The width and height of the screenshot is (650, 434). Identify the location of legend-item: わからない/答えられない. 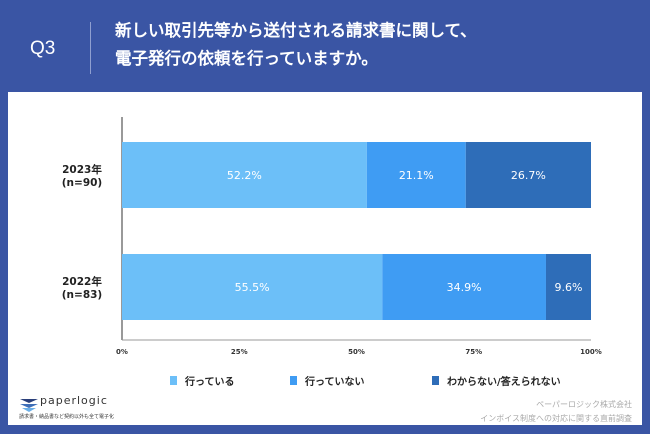
(496, 380).